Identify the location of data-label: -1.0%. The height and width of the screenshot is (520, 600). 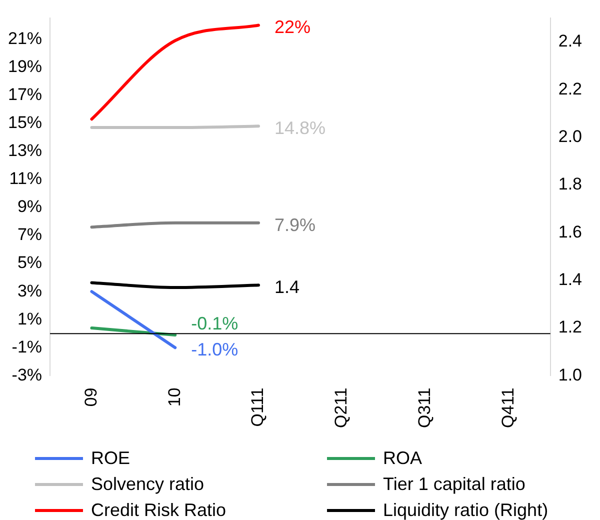
(214, 350).